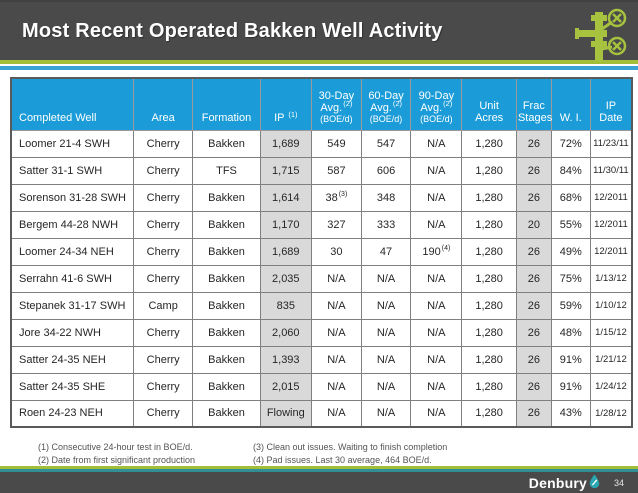 The height and width of the screenshot is (493, 638). I want to click on cell-working-interest: 84%, so click(570, 170).